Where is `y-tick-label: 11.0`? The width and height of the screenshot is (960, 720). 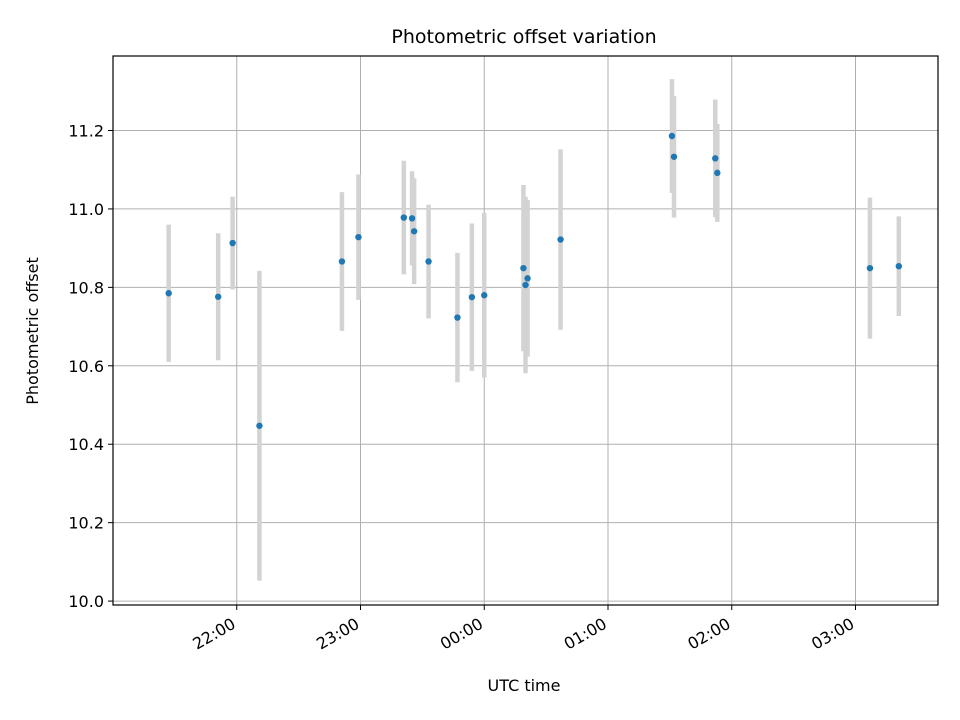 y-tick-label: 11.0 is located at coordinates (86, 209).